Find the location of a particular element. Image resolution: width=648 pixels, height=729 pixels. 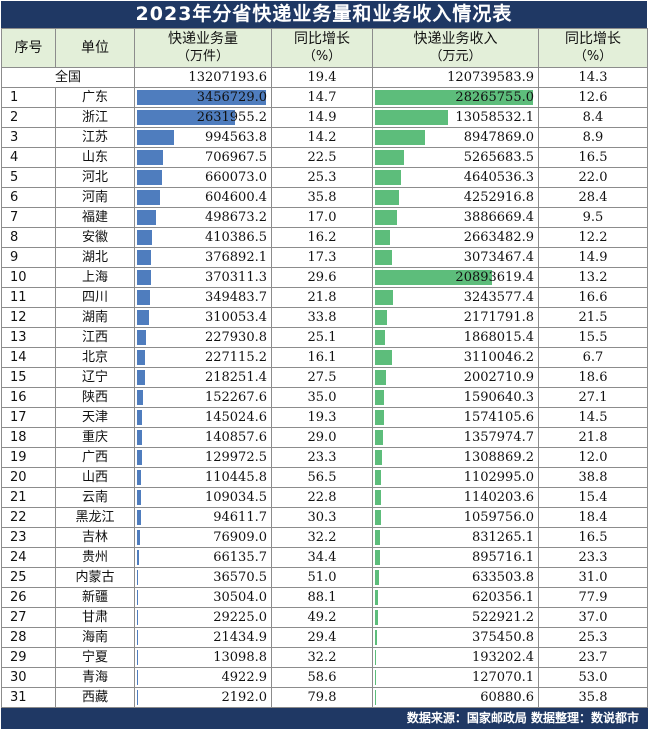

row-revenue-growth: 14.5 is located at coordinates (593, 417).